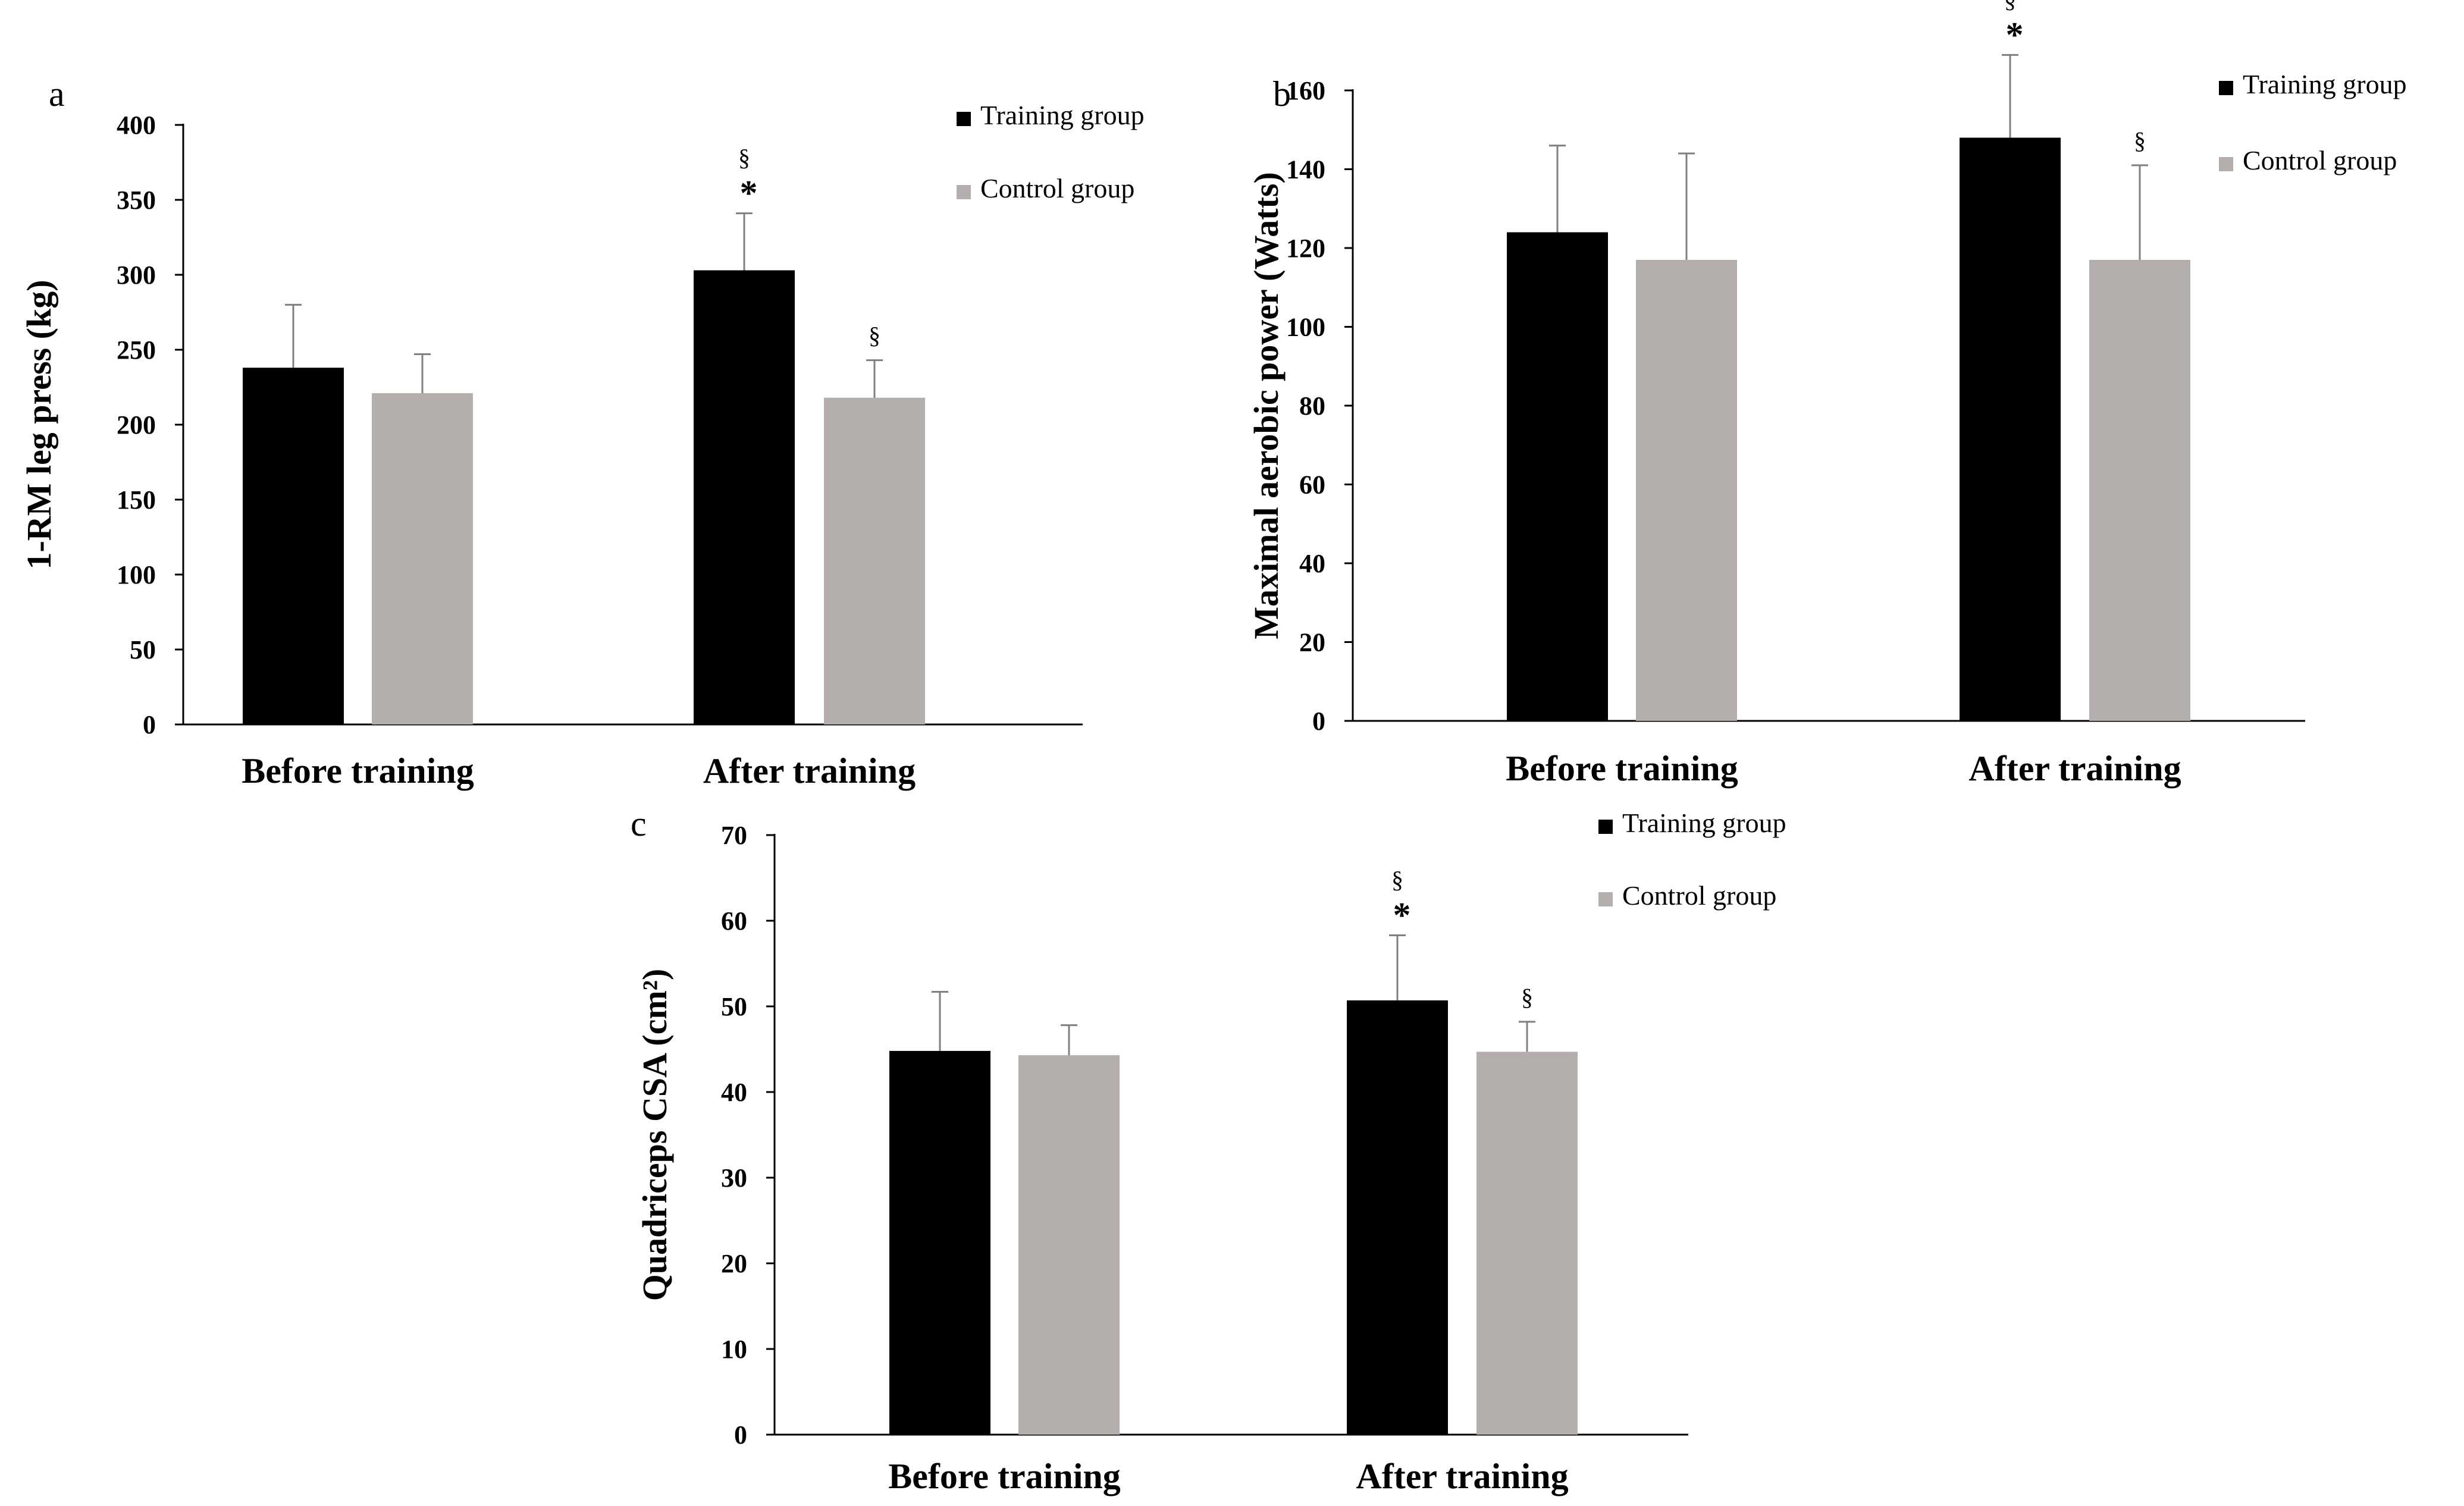 This screenshot has height=1506, width=2464. What do you see at coordinates (654, 1135) in the screenshot?
I see `y-axis-label: Quadriceps CSA (cm²)` at bounding box center [654, 1135].